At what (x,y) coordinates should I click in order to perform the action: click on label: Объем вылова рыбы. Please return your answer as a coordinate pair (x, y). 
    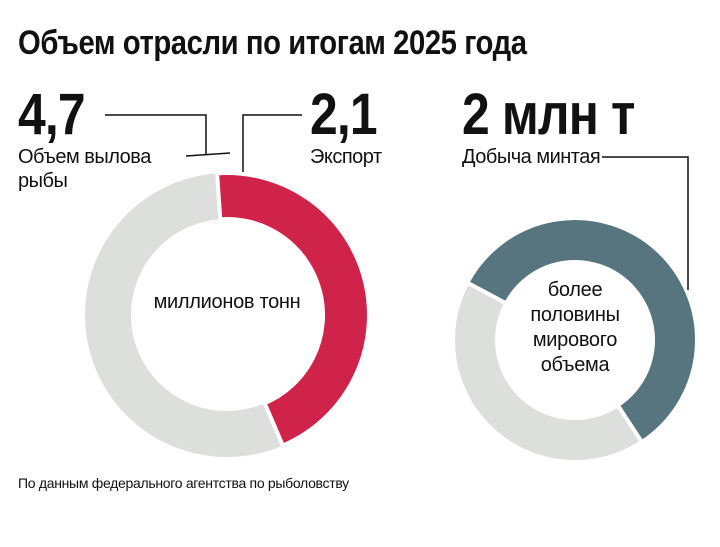
    Looking at the image, I should click on (84, 169).